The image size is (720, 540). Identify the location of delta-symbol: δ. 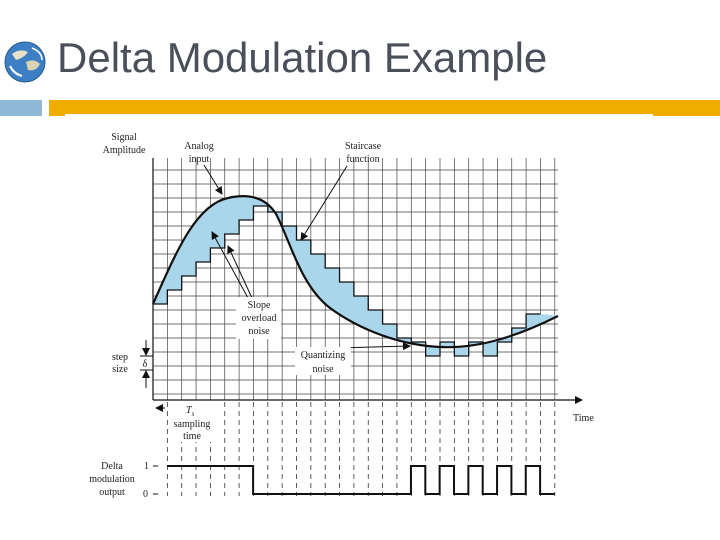
(145, 364).